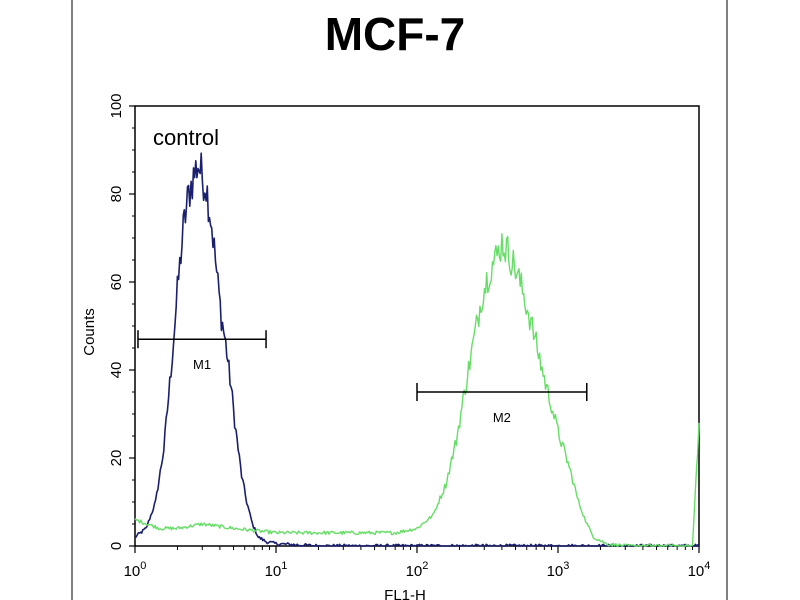 This screenshot has width=800, height=600. I want to click on control-label: control, so click(186, 137).